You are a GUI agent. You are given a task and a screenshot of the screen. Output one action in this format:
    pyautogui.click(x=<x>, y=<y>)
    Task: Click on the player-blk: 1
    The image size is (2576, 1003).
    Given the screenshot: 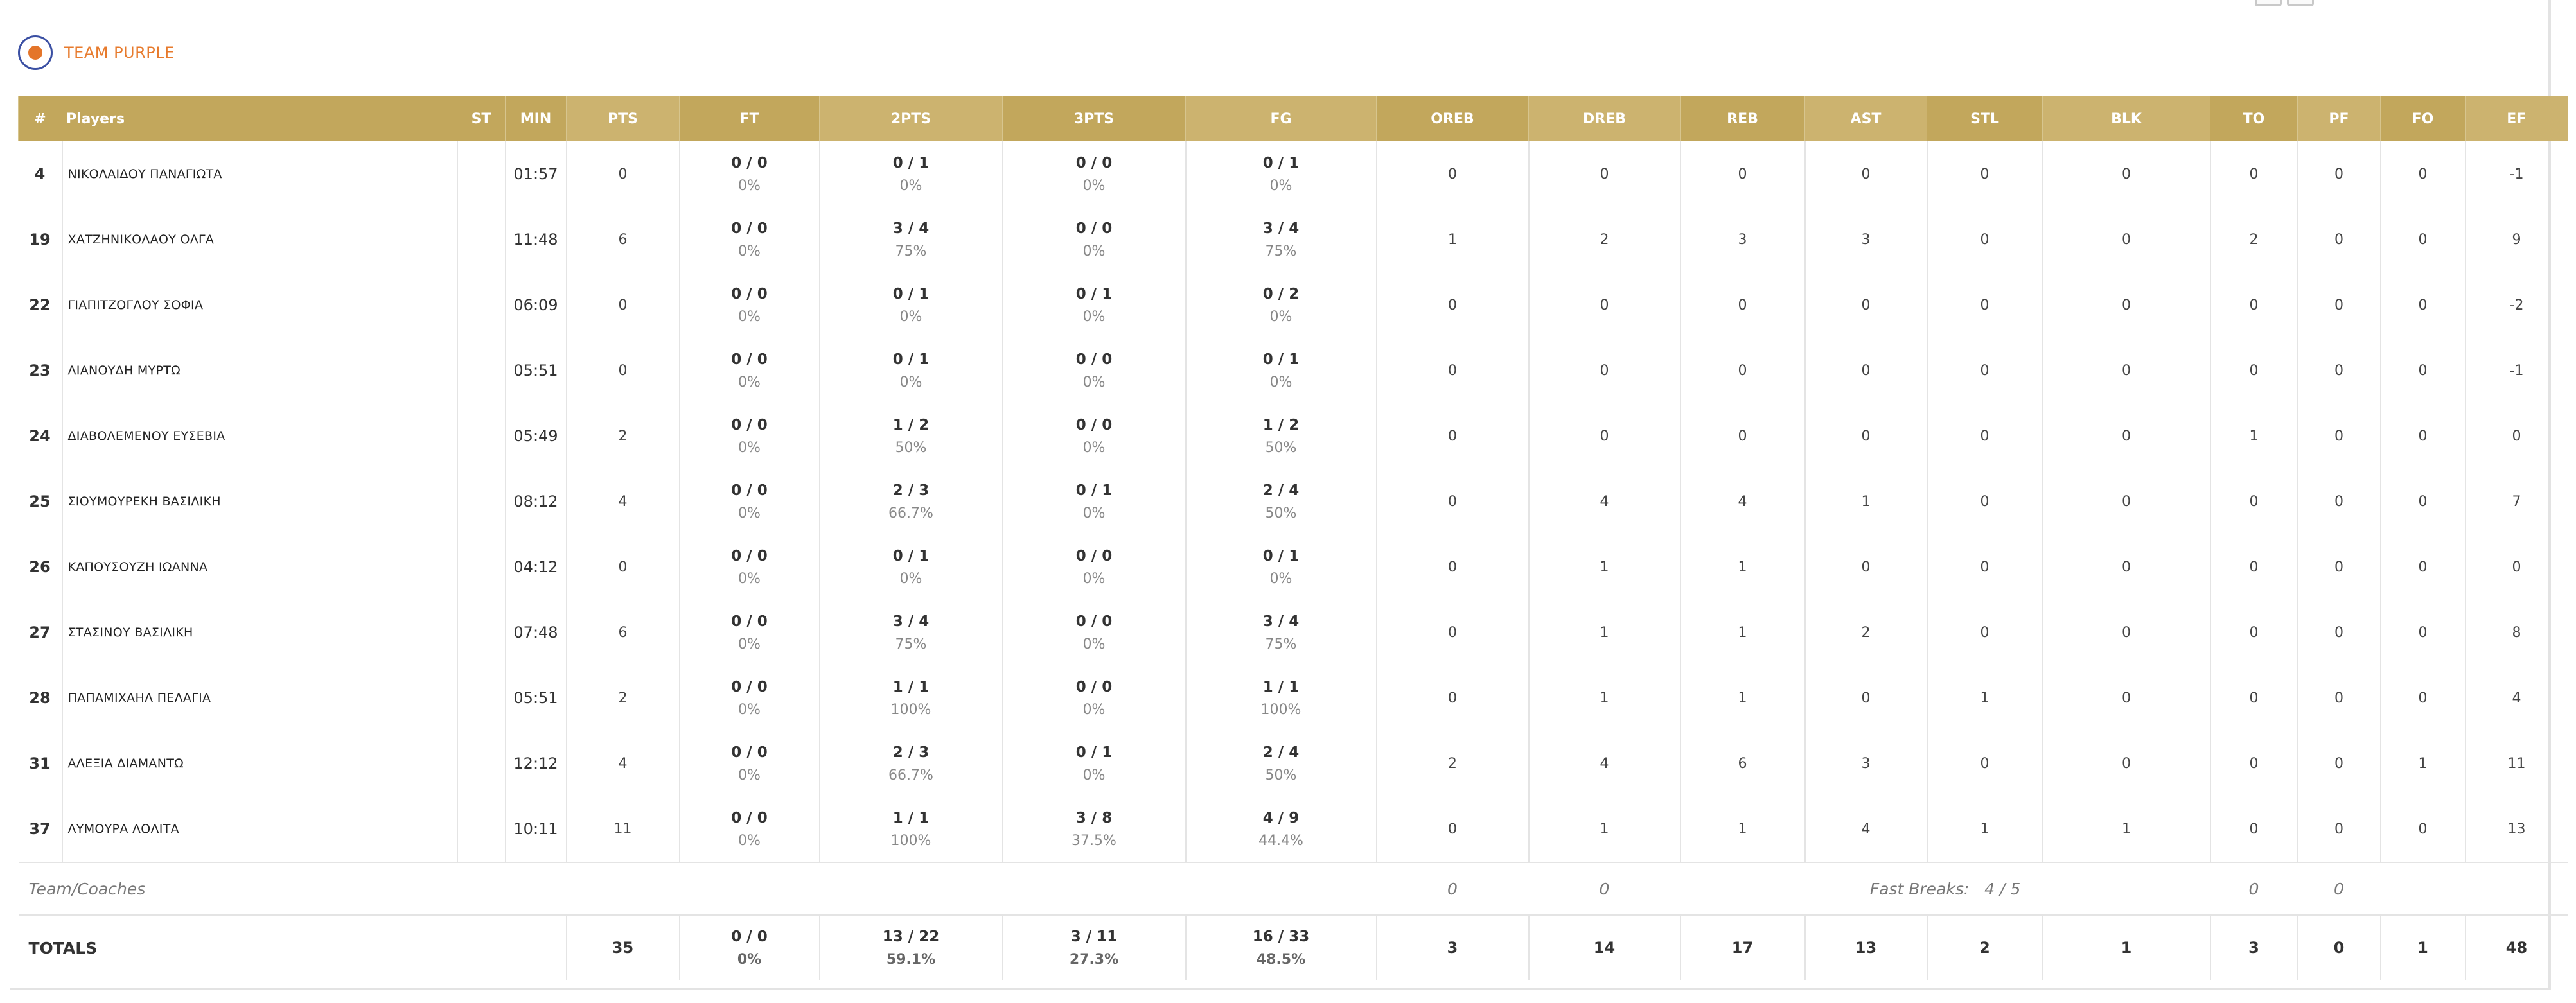 What is the action you would take?
    pyautogui.click(x=2126, y=829)
    